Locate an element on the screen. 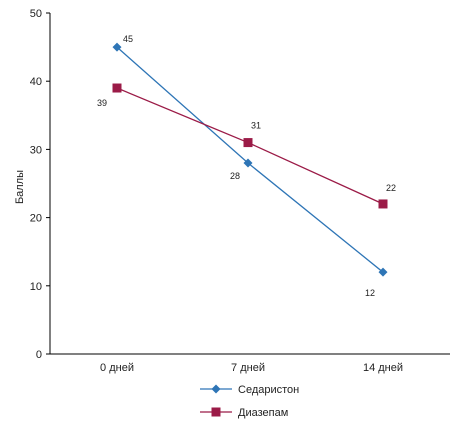 This screenshot has width=461, height=425. data-label: 31 is located at coordinates (256, 126).